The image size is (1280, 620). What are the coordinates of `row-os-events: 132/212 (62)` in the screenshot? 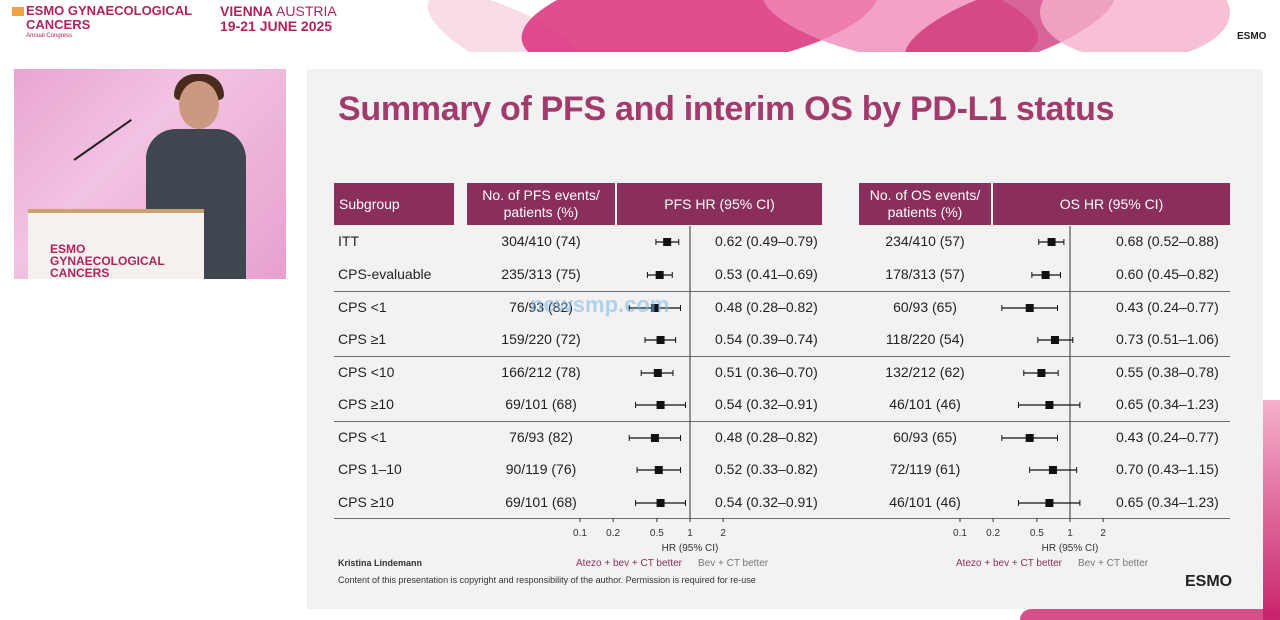 It's located at (925, 372).